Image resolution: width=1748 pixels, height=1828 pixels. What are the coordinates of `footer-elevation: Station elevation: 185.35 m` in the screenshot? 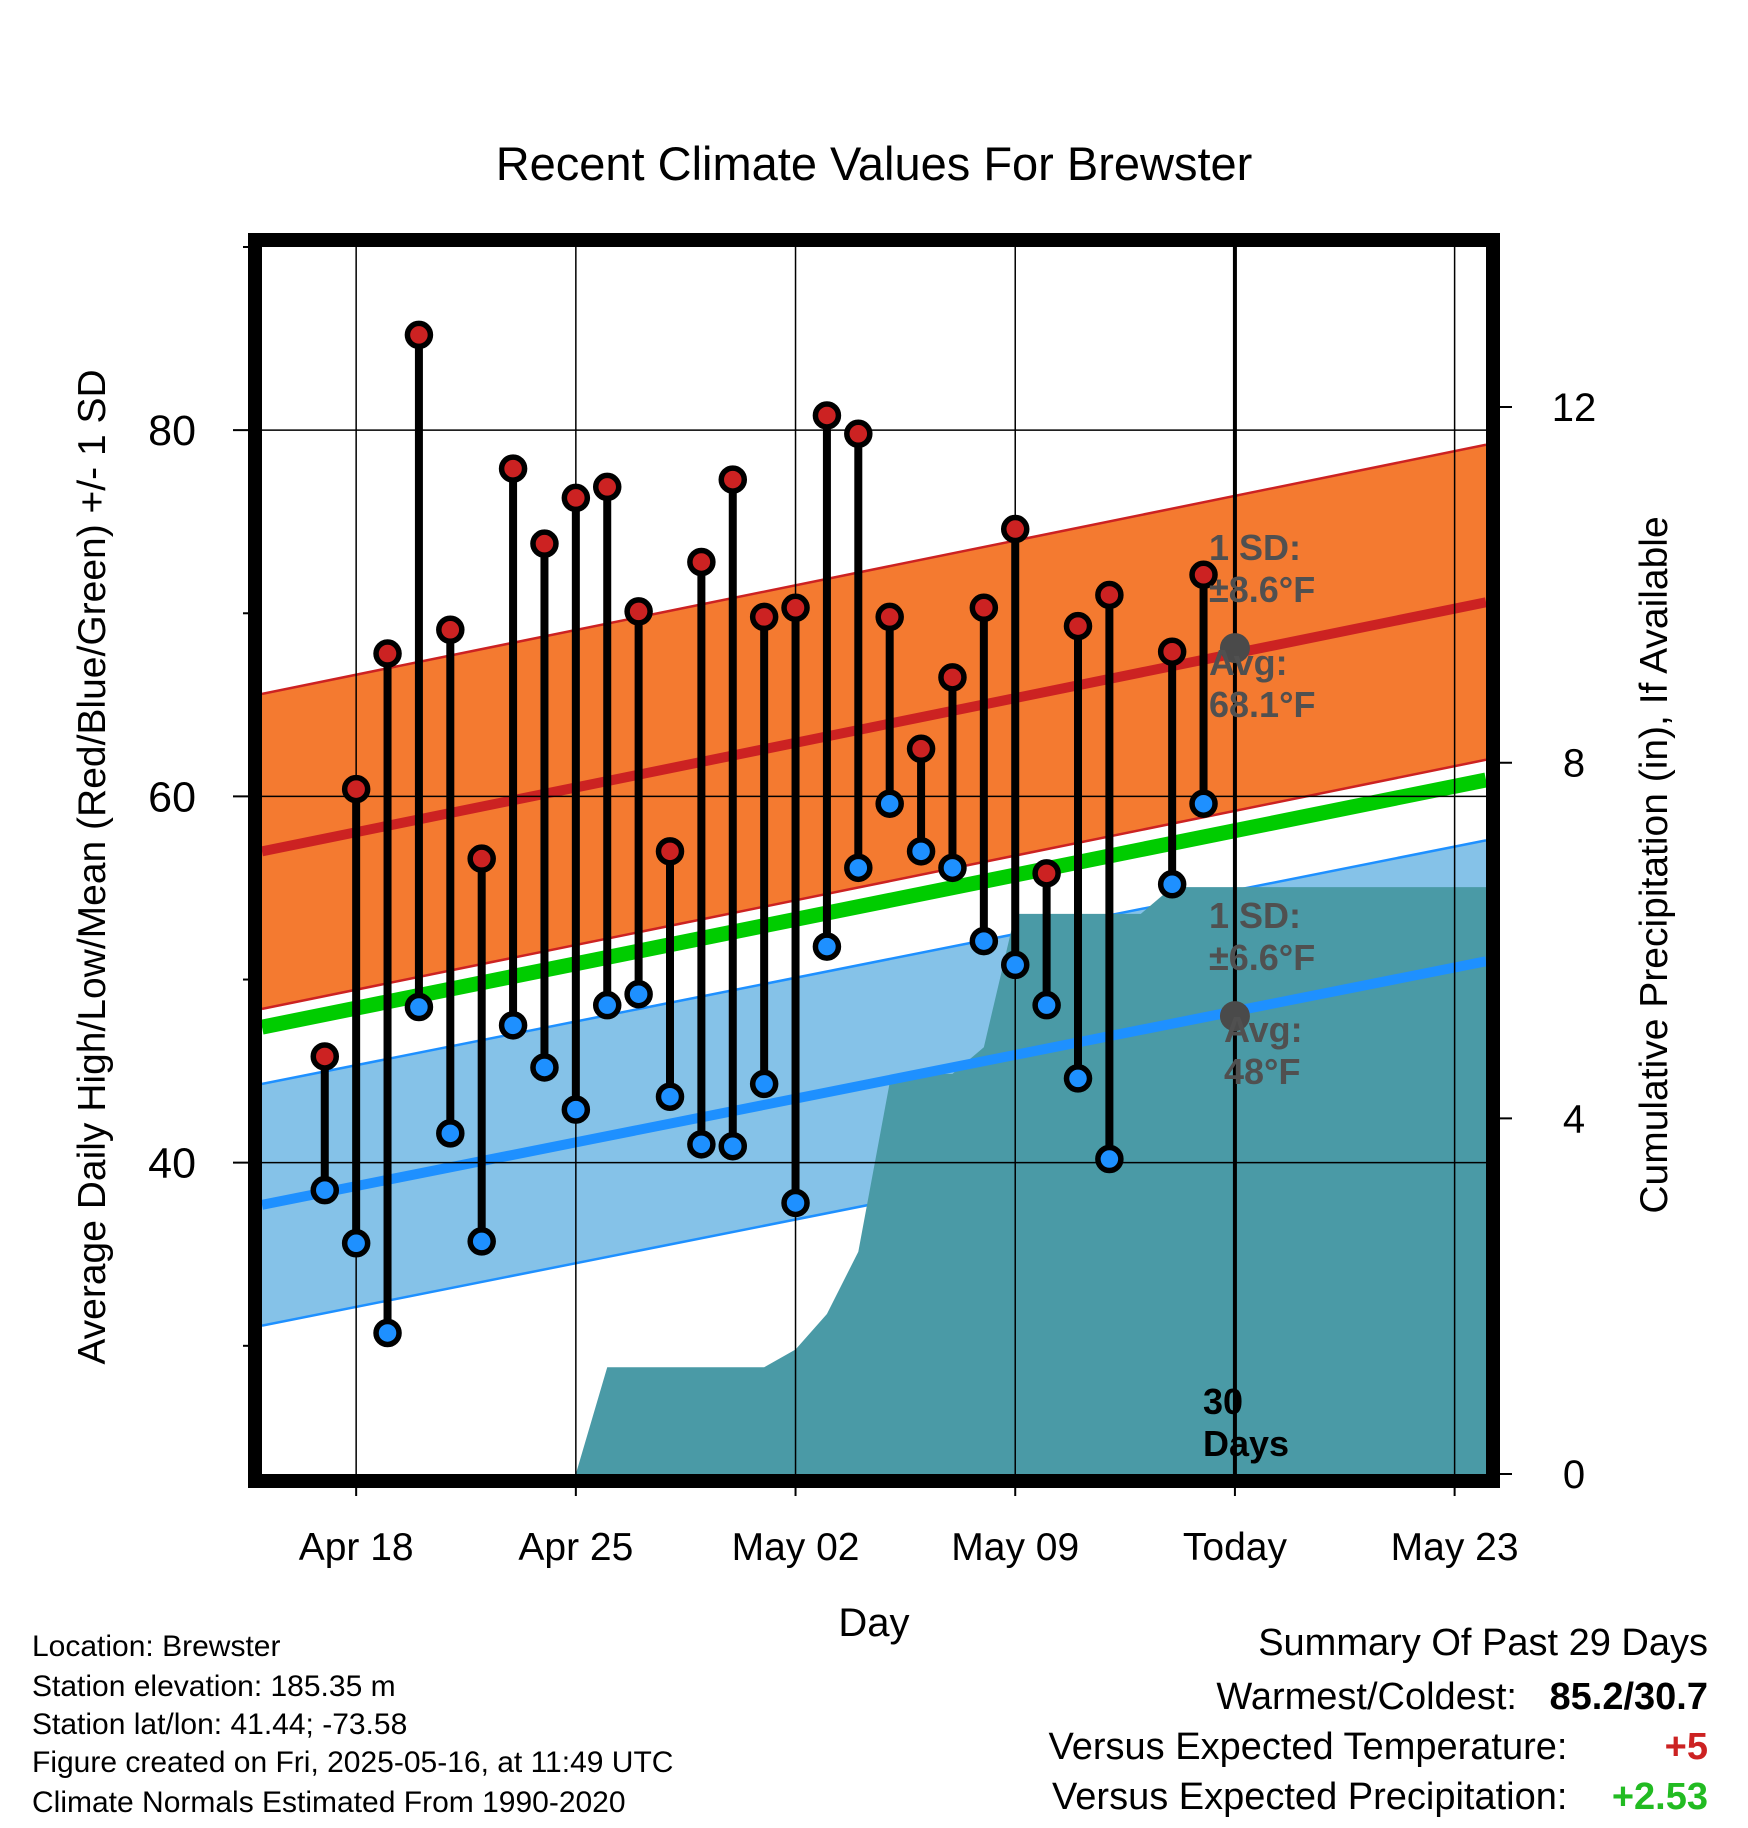 It's located at (214, 1686).